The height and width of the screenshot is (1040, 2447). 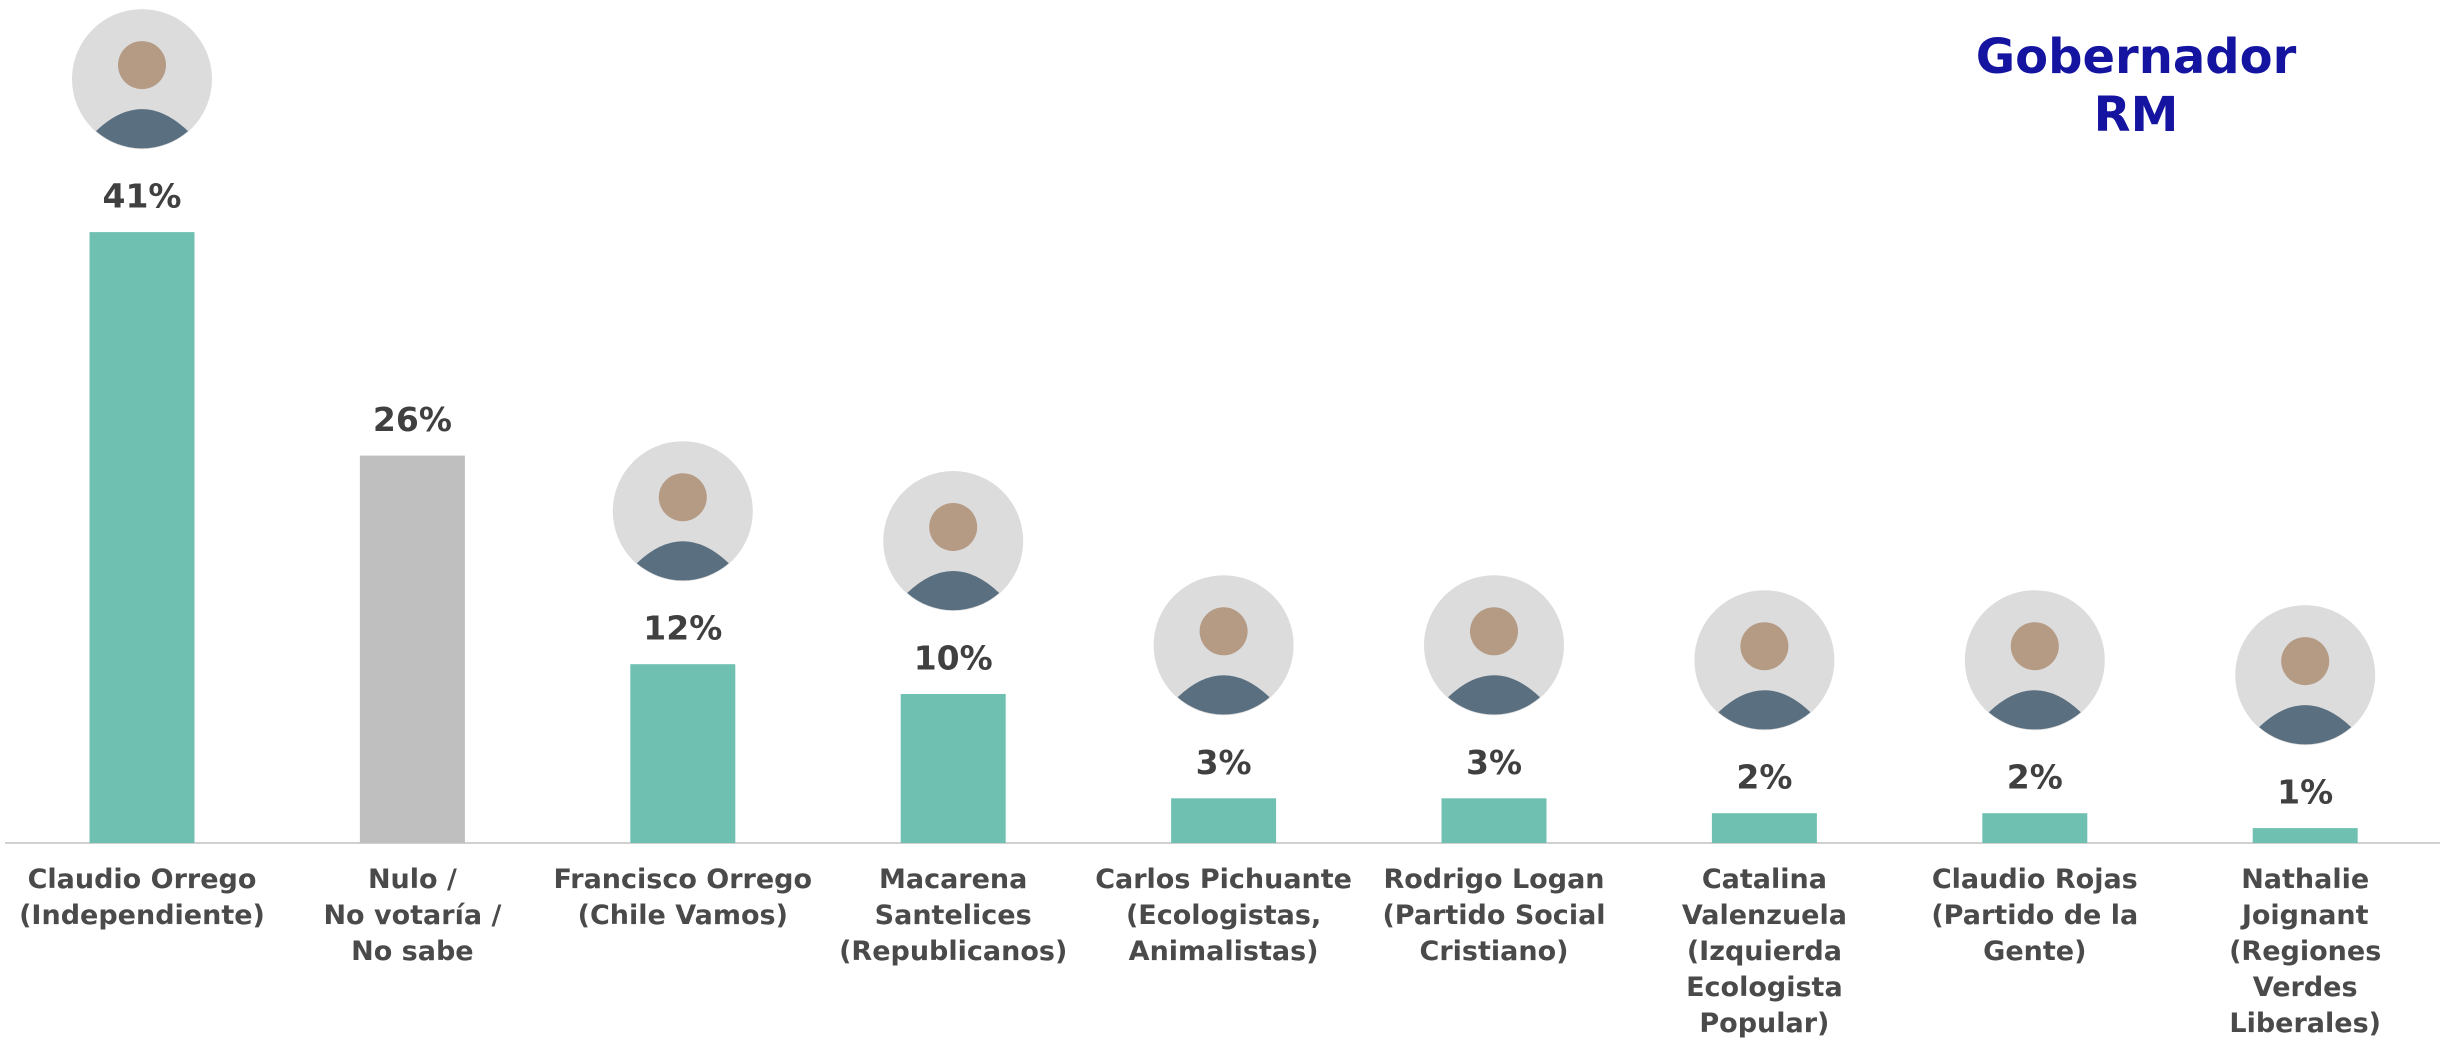 What do you see at coordinates (2035, 915) in the screenshot?
I see `x-tick-label: Claudio Rojas (Partido de la Gente)` at bounding box center [2035, 915].